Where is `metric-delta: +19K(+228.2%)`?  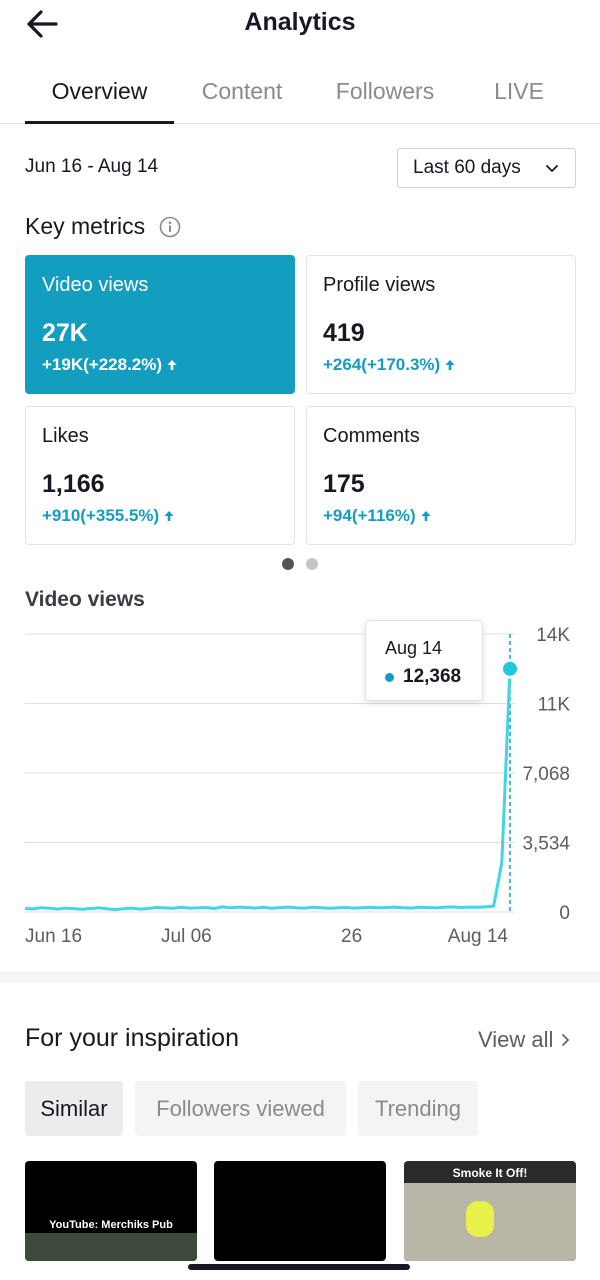 metric-delta: +19K(+228.2%) is located at coordinates (110, 365).